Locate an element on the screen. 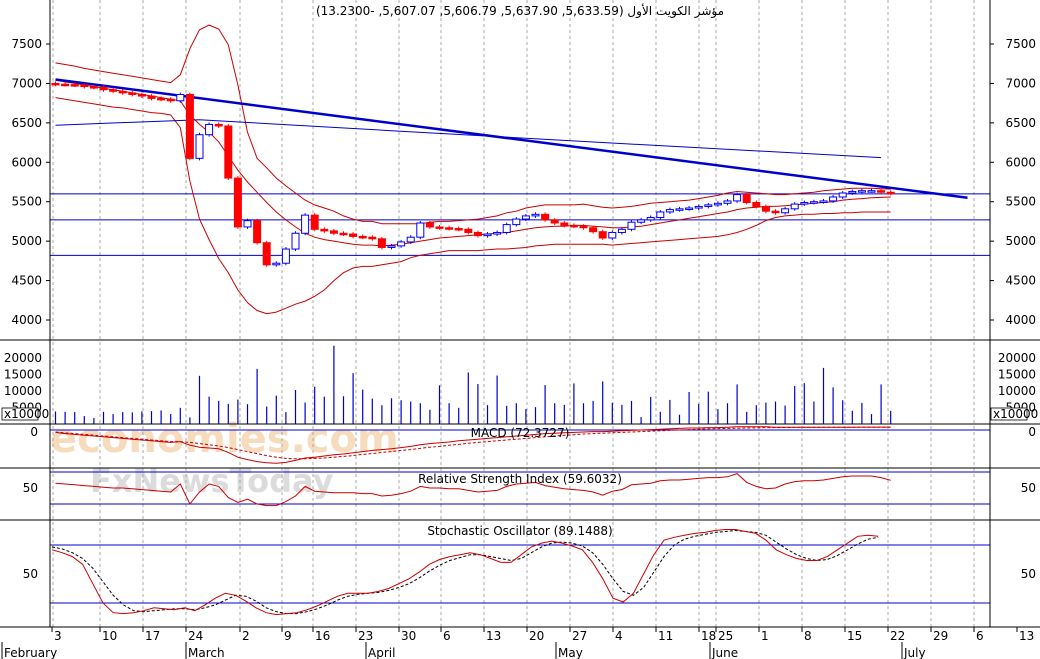  rsi-tick-right: 50 is located at coordinates (1028, 488).